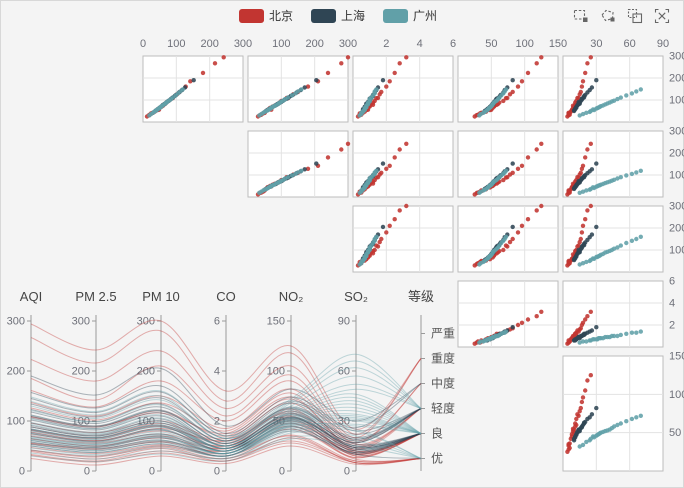 The width and height of the screenshot is (684, 488). I want to click on svg-text: PM 10, so click(161, 296).